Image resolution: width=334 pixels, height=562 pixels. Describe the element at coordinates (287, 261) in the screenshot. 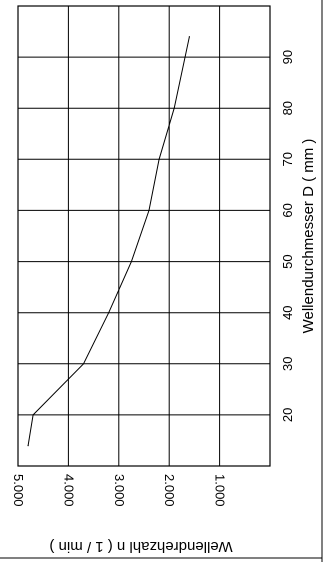

I see `x-tick-label: 50` at that location.